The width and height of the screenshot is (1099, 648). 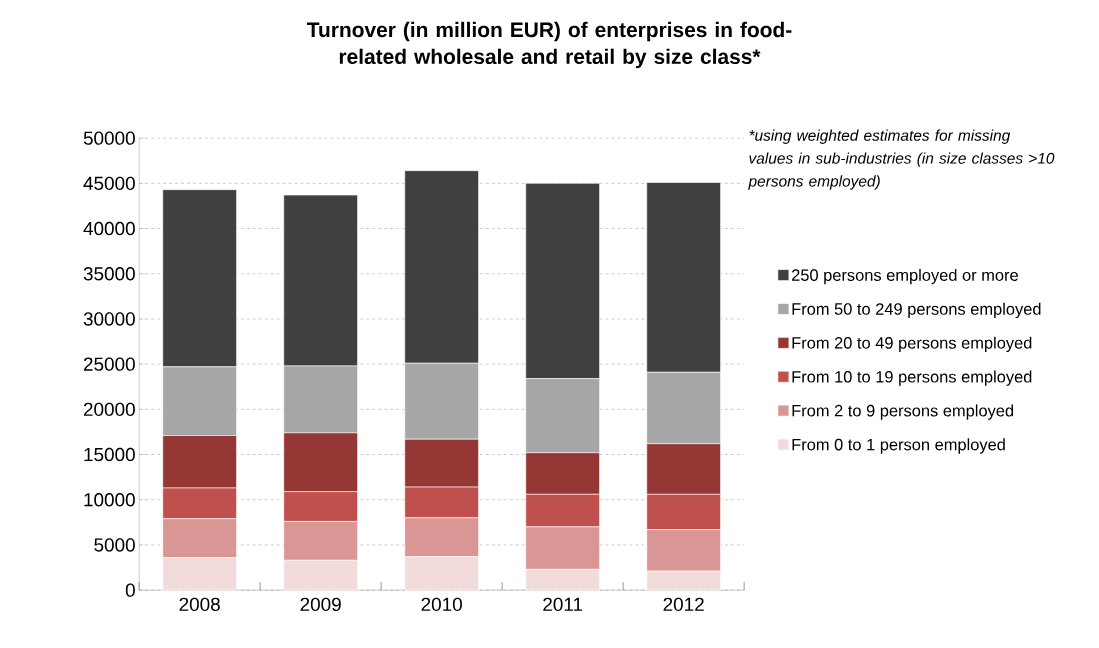 What do you see at coordinates (905, 276) in the screenshot?
I see `legend-label: 250 persons employed or more` at bounding box center [905, 276].